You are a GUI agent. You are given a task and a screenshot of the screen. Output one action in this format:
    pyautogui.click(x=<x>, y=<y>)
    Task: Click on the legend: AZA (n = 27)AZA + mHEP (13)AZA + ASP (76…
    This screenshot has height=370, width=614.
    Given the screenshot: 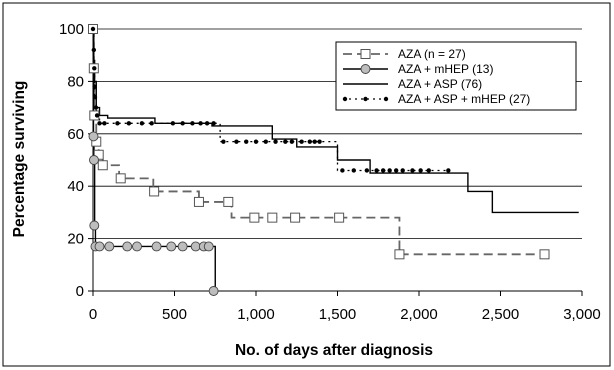 What is the action you would take?
    pyautogui.click(x=456, y=76)
    